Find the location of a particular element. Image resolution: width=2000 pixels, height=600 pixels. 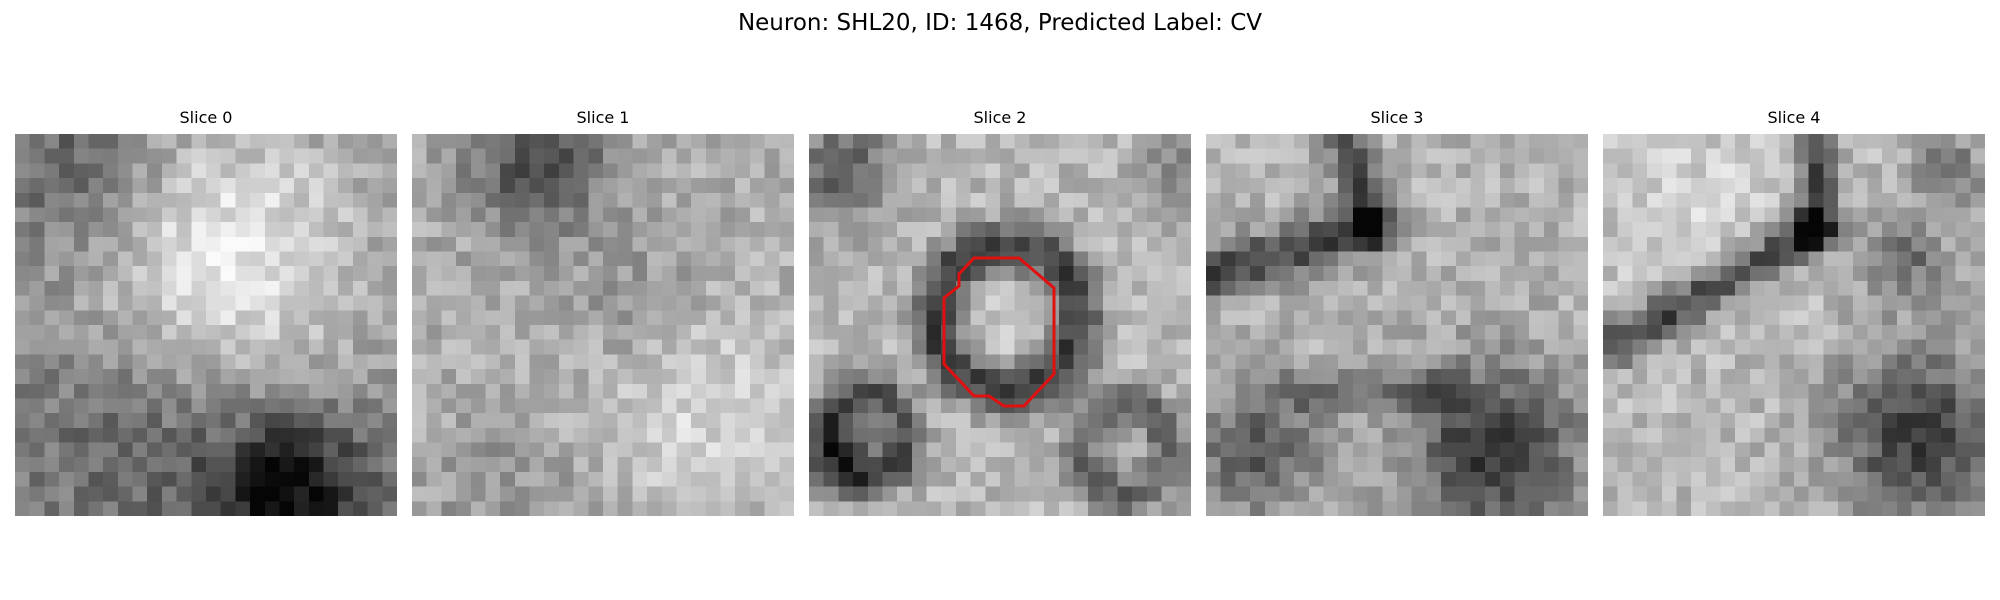

slice-3-panel: Slice 3 is located at coordinates (1397, 312).